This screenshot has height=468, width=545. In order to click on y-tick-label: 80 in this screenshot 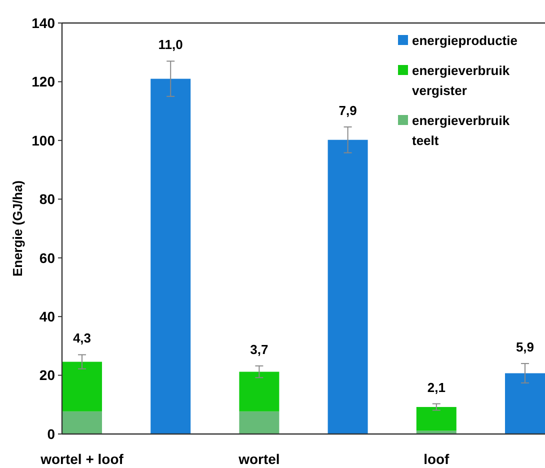, I will do `click(47, 199)`.